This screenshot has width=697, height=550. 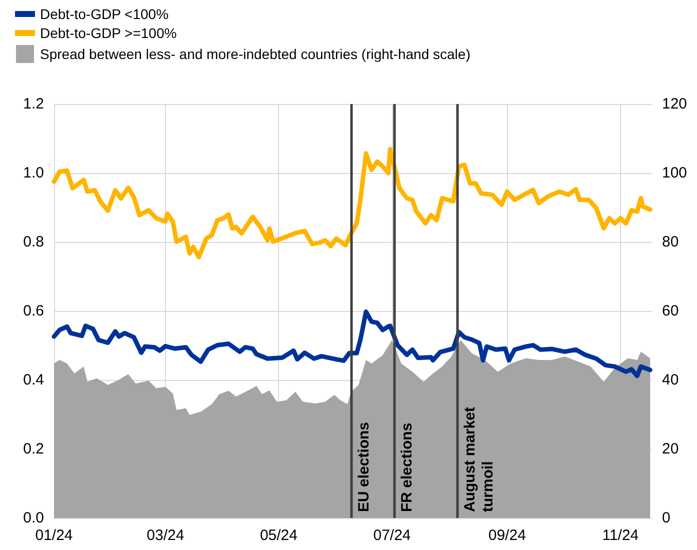 I want to click on x-tick-label: 07/24, so click(x=392, y=535).